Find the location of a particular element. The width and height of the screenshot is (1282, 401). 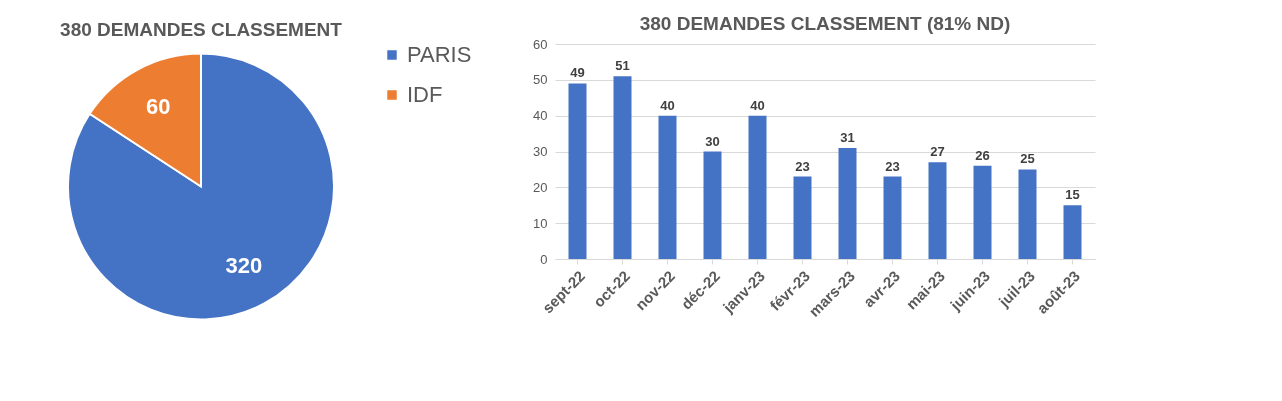

chart-title: 380 DEMANDES CLASSEMENT (81% ND) is located at coordinates (825, 23).